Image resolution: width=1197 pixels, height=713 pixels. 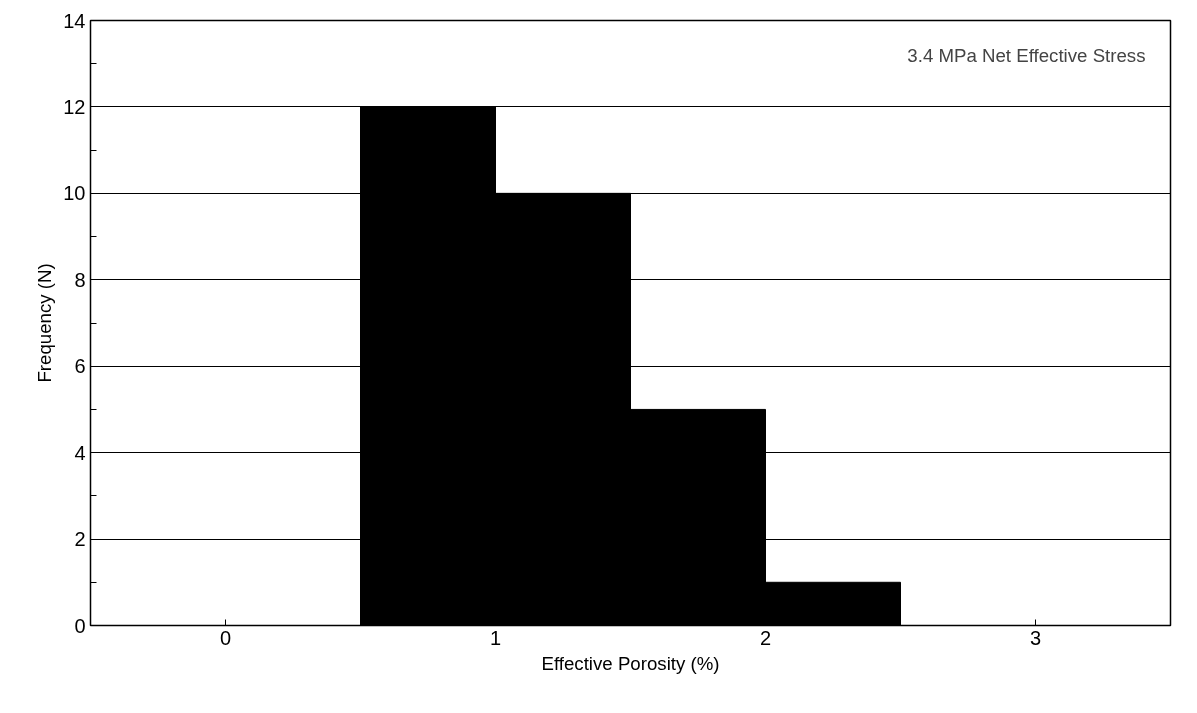 What do you see at coordinates (80, 366) in the screenshot?
I see `y-tick-label: 6` at bounding box center [80, 366].